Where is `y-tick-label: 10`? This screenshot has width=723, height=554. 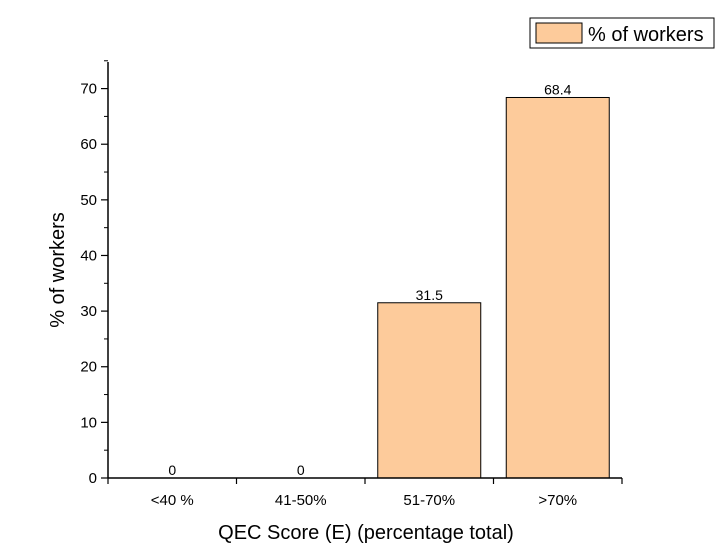
y-tick-label: 10 is located at coordinates (88, 422).